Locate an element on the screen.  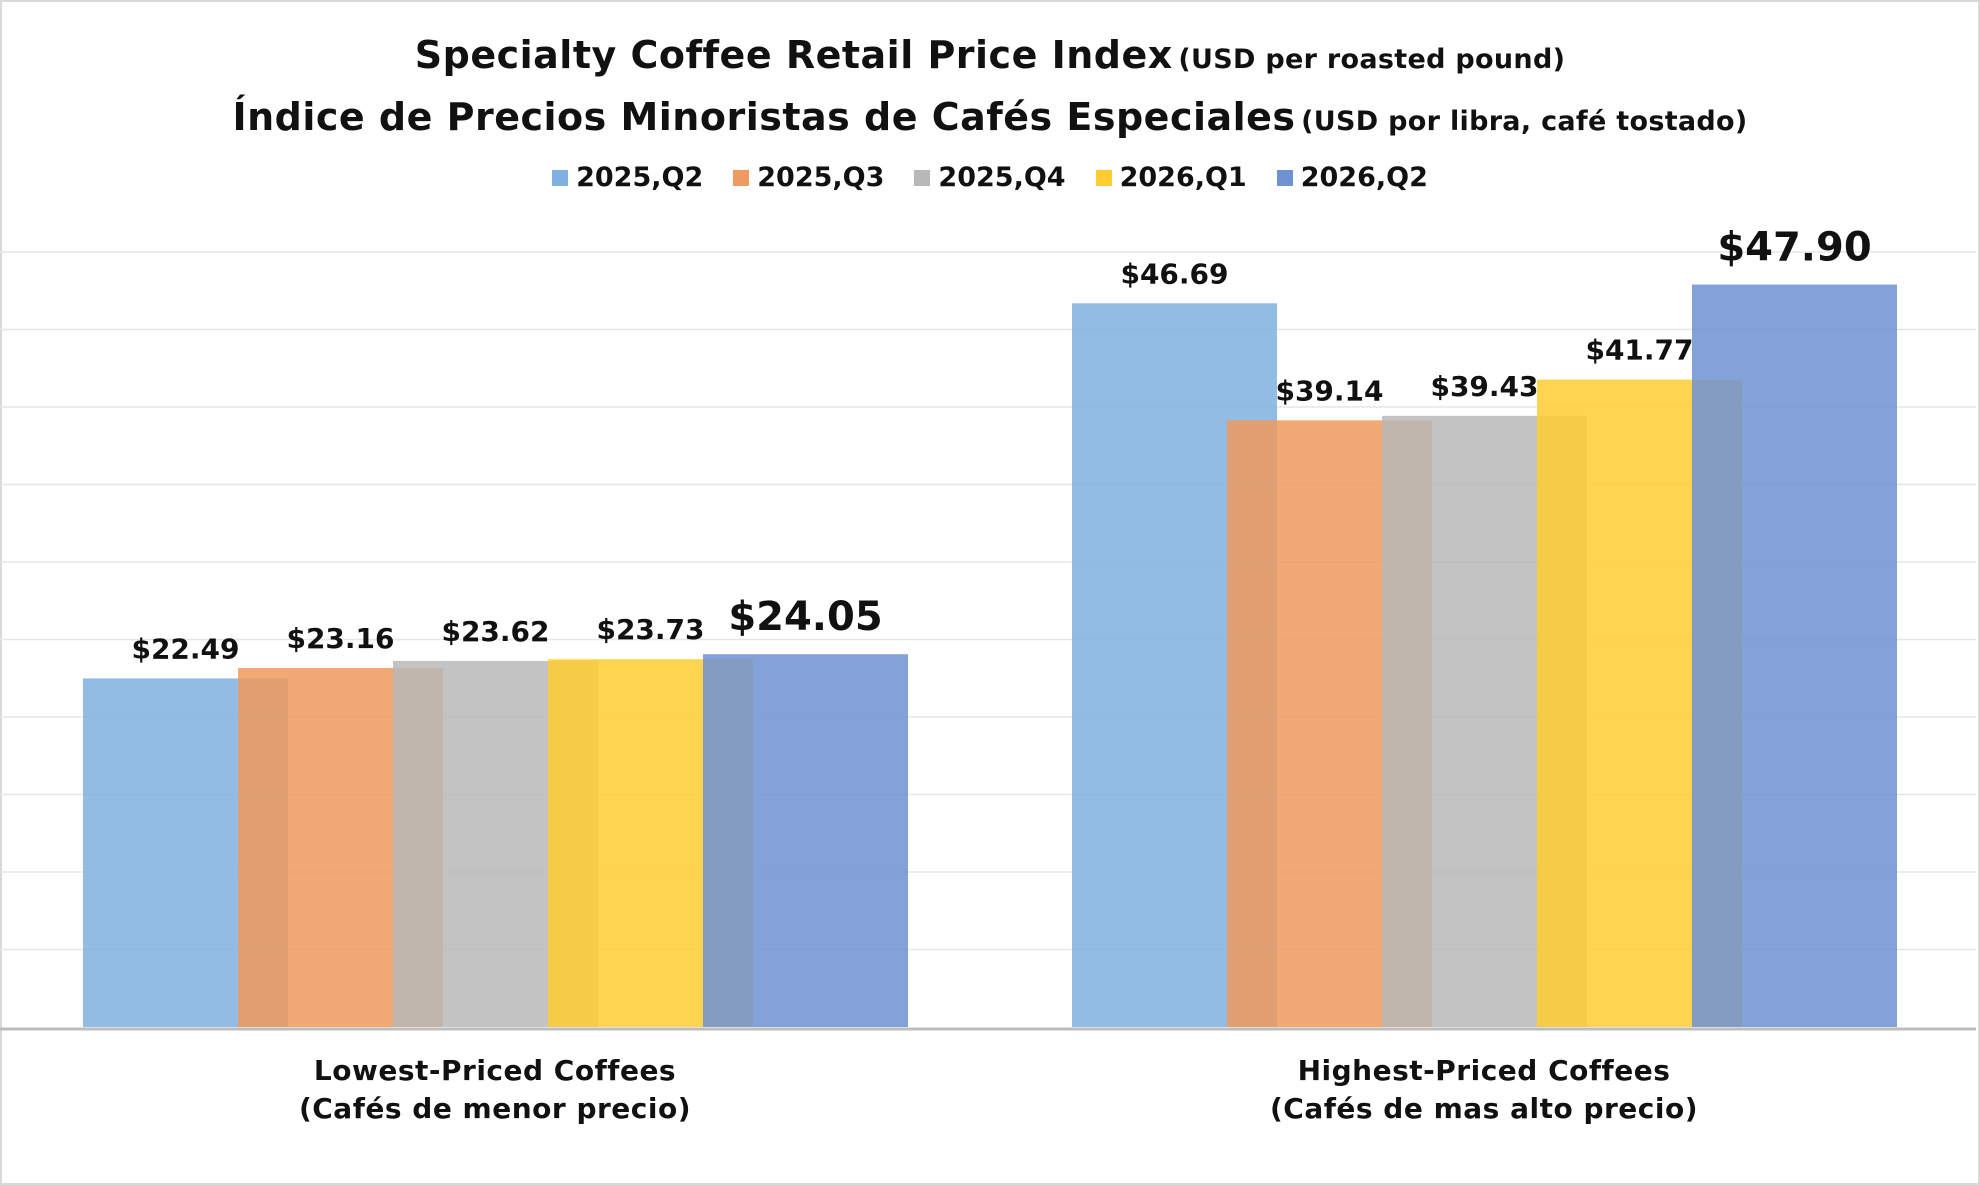
title-spanish-unit: (USD por libra, café tostado) is located at coordinates (1524, 121).